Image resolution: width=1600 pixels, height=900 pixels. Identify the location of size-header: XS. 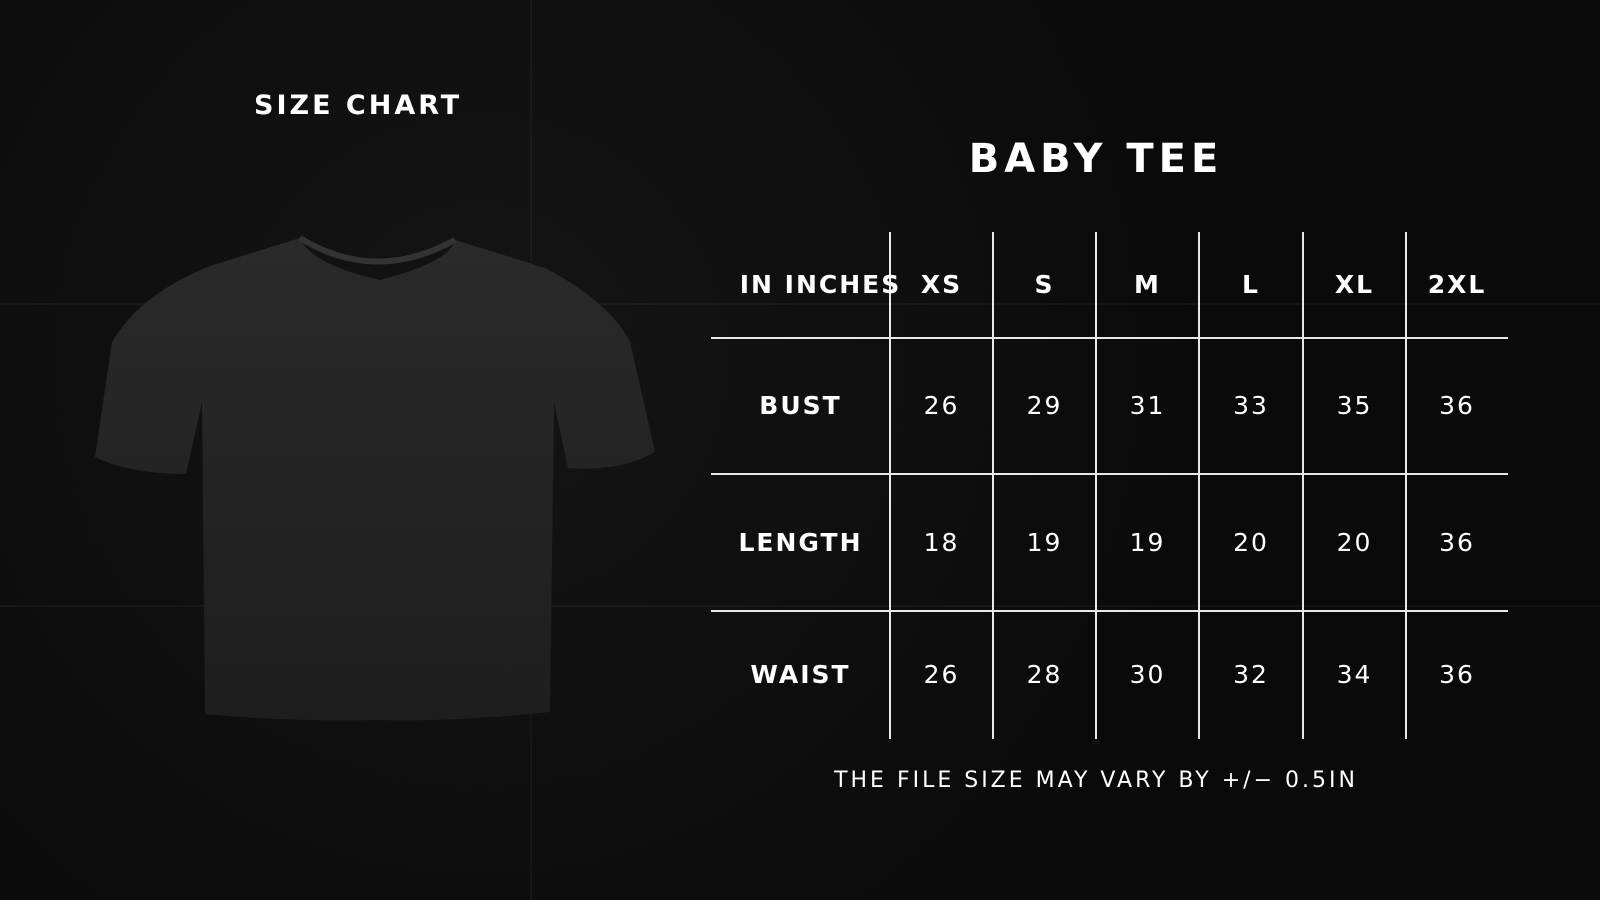
(941, 284).